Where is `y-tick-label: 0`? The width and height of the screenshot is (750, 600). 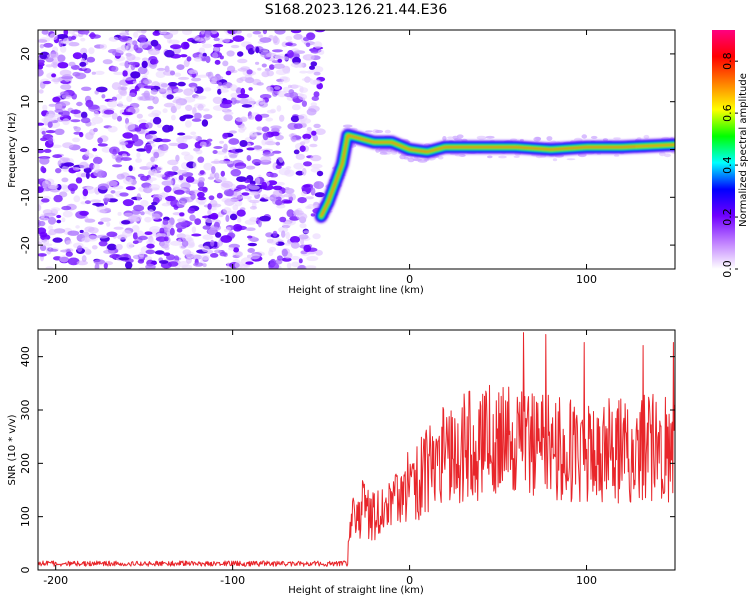
y-tick-label: 0 is located at coordinates (25, 570).